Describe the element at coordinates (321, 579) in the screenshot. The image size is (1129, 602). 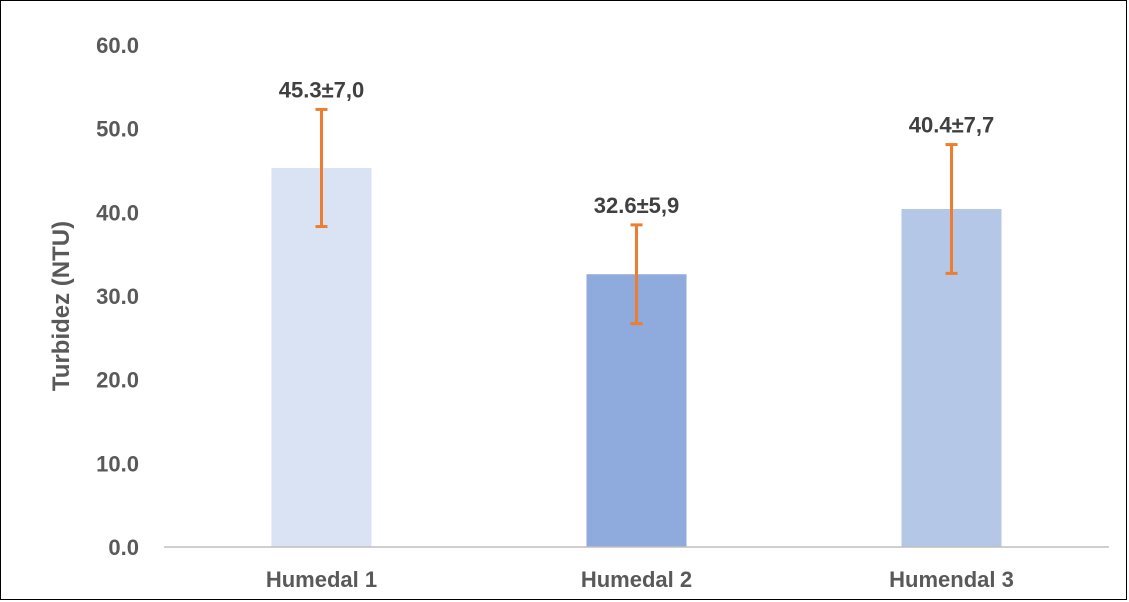
I see `x-tick-label: Humedal 1` at that location.